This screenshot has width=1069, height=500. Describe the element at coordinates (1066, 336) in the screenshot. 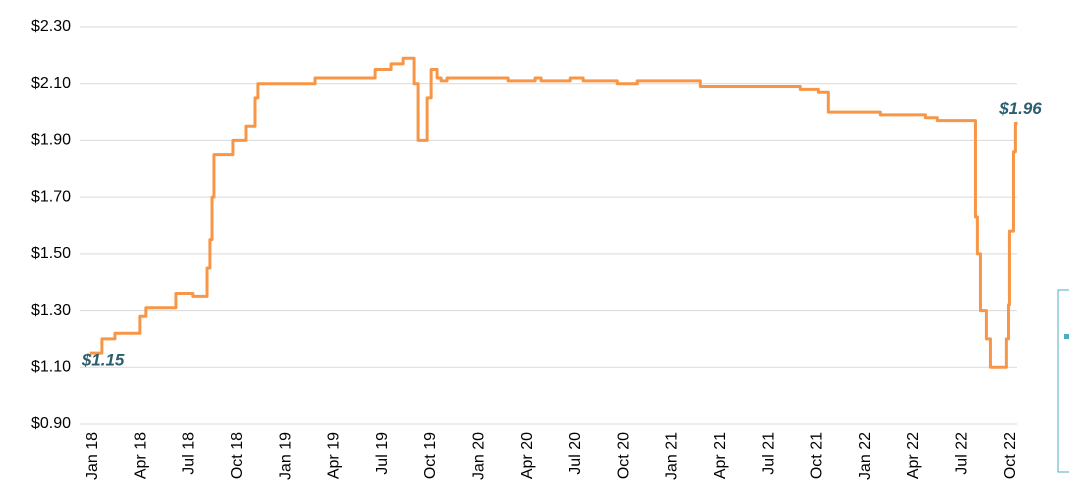

I see `legend-swatch-edge` at that location.